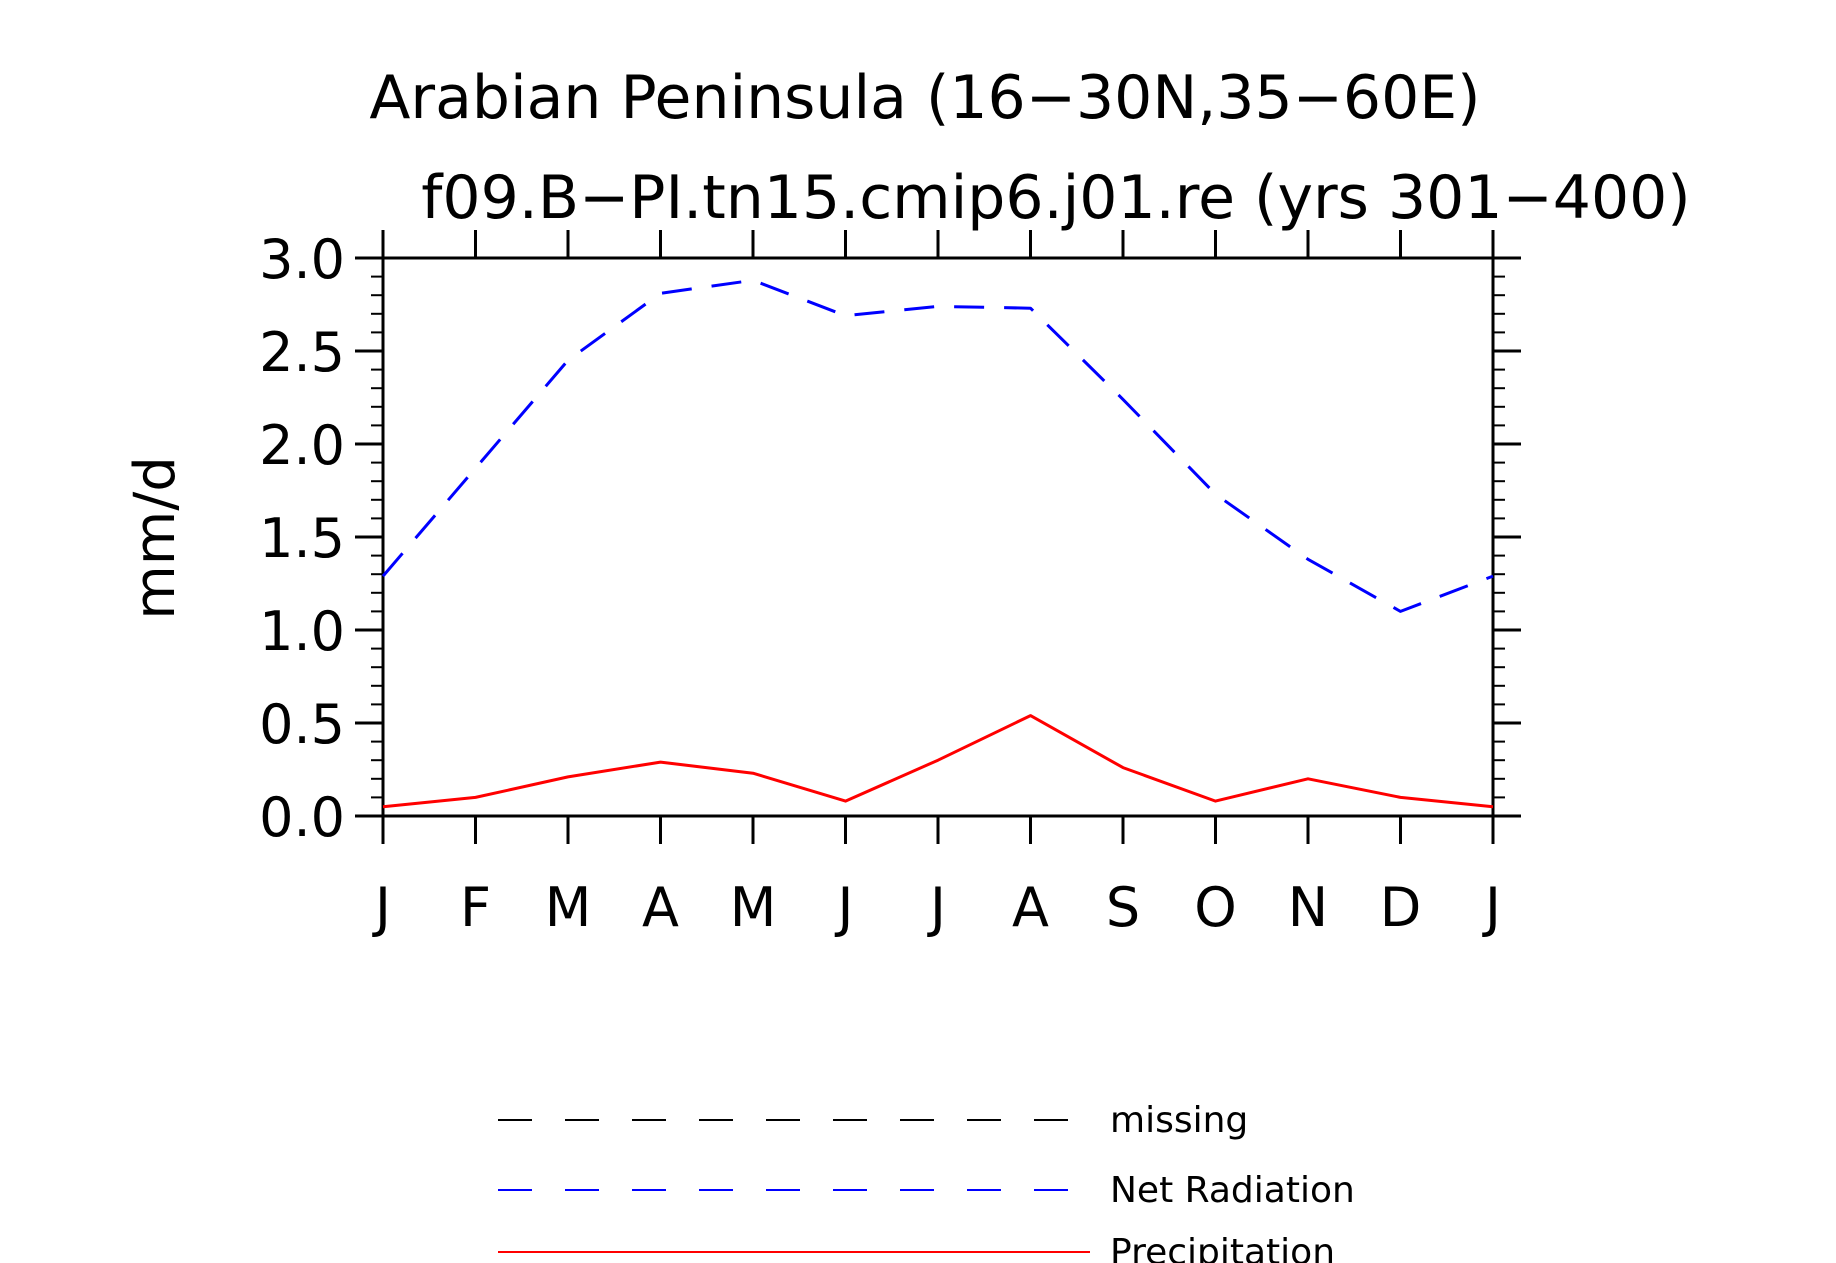  Describe the element at coordinates (302, 259) in the screenshot. I see `y-tick-label: 3.0` at that location.